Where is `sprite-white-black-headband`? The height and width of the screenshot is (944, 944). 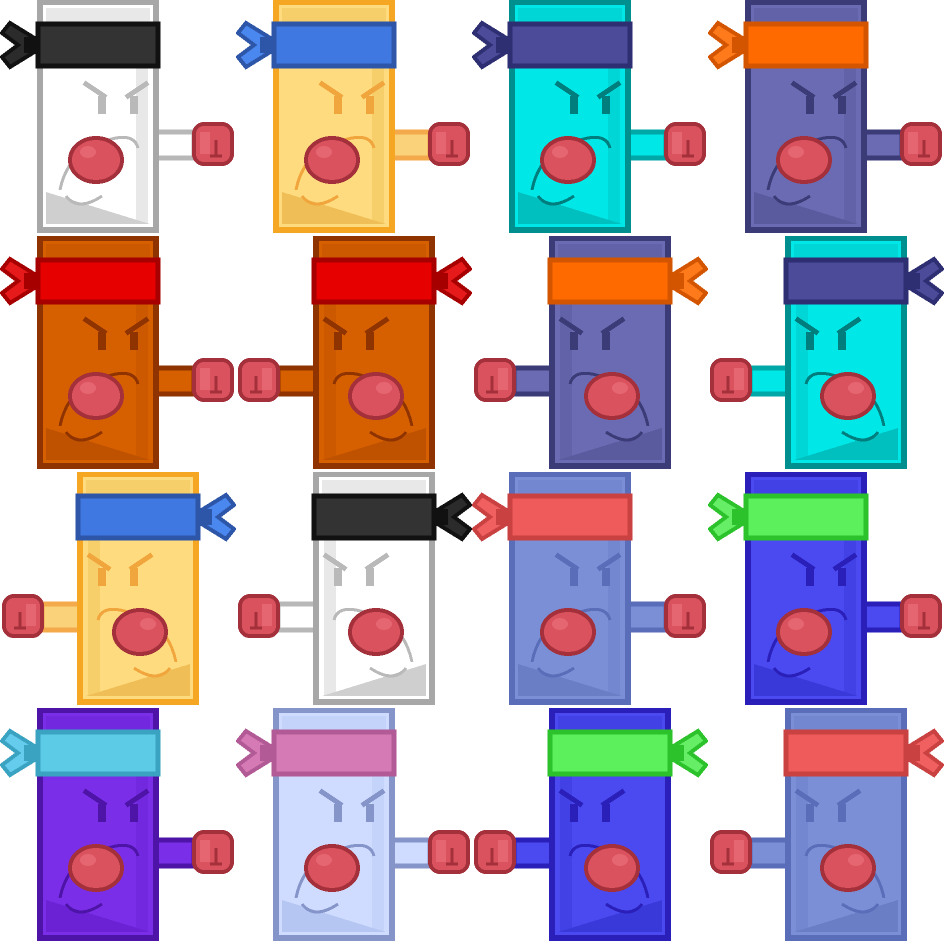
sprite-white-black-headband is located at coordinates (118, 118).